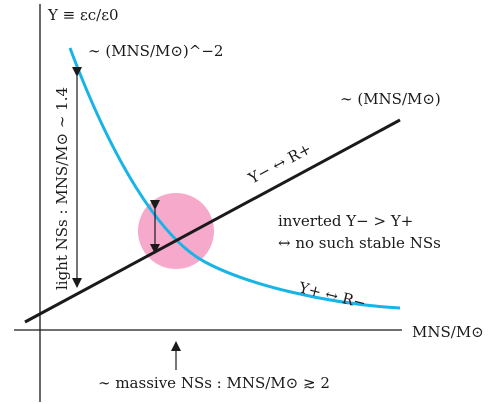 Image resolution: width=491 pixels, height=404 pixels. I want to click on linear-line-label: ∼ (MNS/M⊙), so click(390, 99).